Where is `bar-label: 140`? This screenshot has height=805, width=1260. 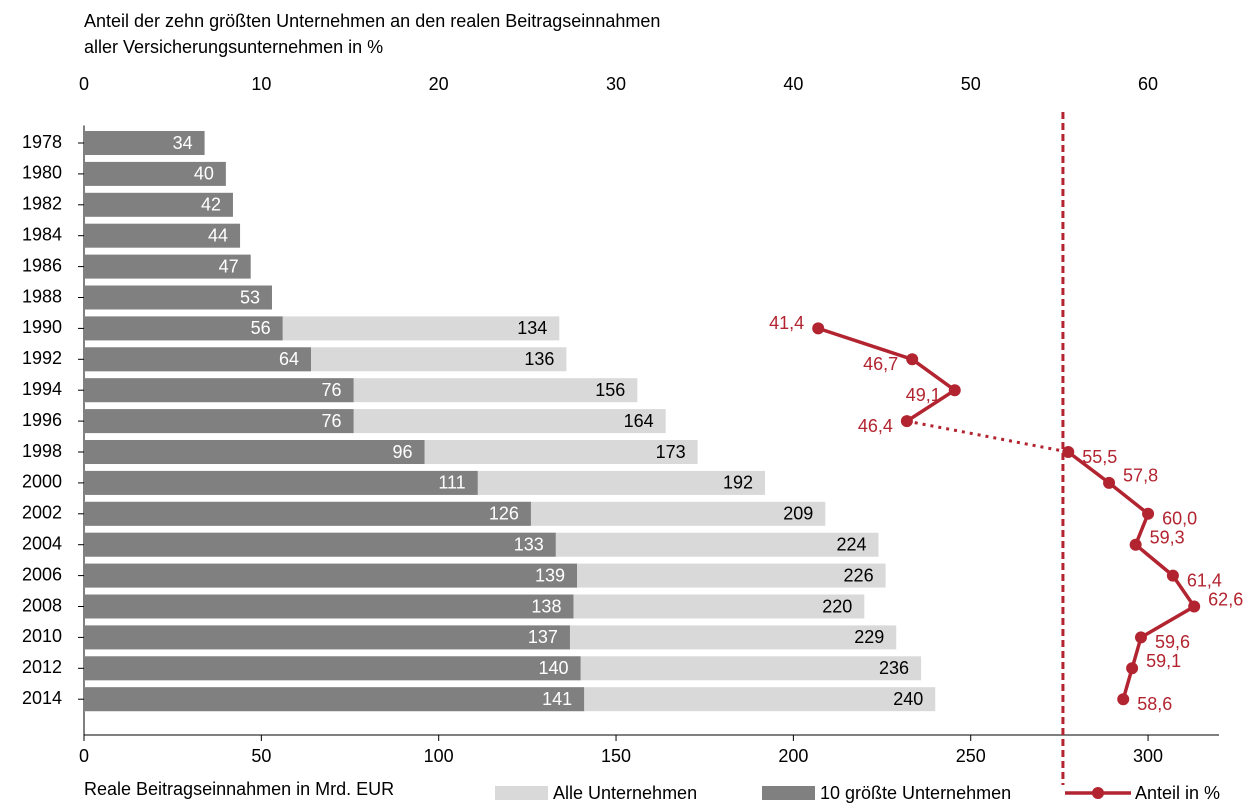
bar-label: 140 is located at coordinates (554, 668).